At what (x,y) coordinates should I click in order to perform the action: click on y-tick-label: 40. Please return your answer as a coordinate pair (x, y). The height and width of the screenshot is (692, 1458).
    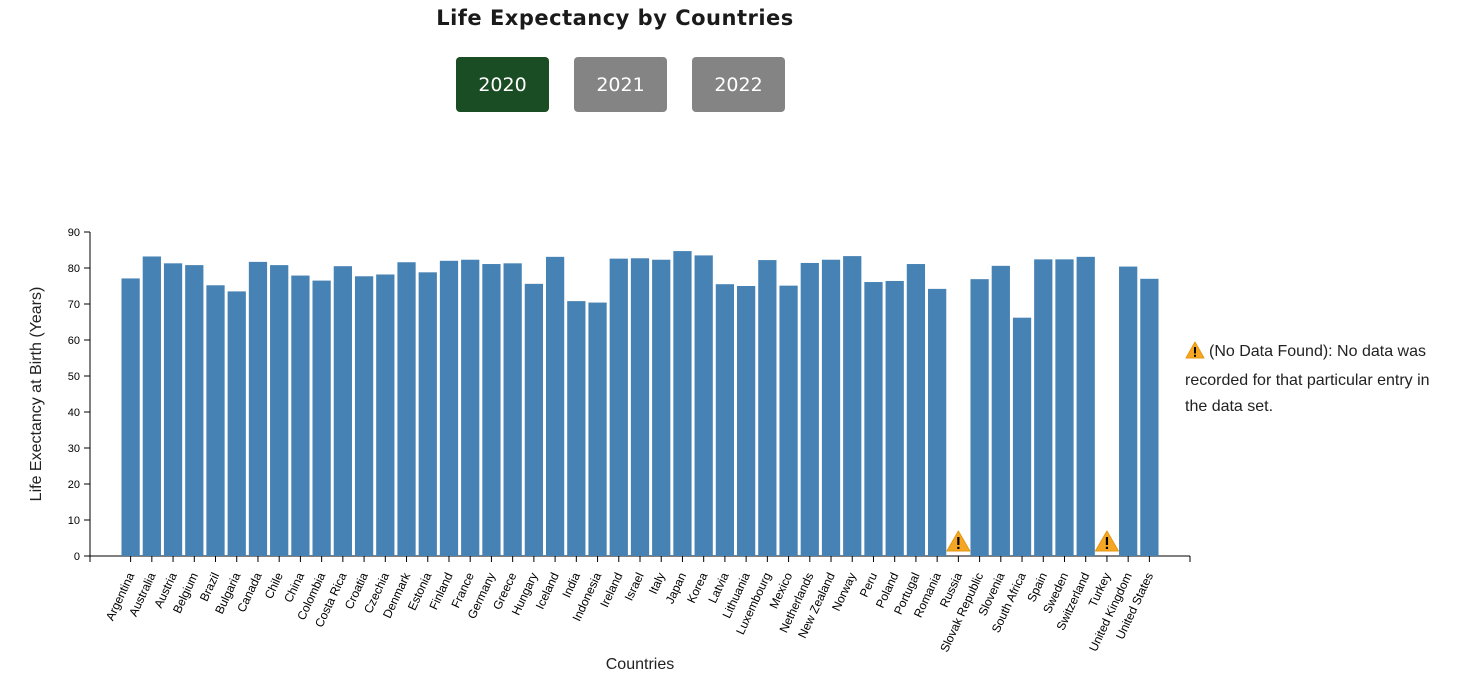
    Looking at the image, I should click on (74, 413).